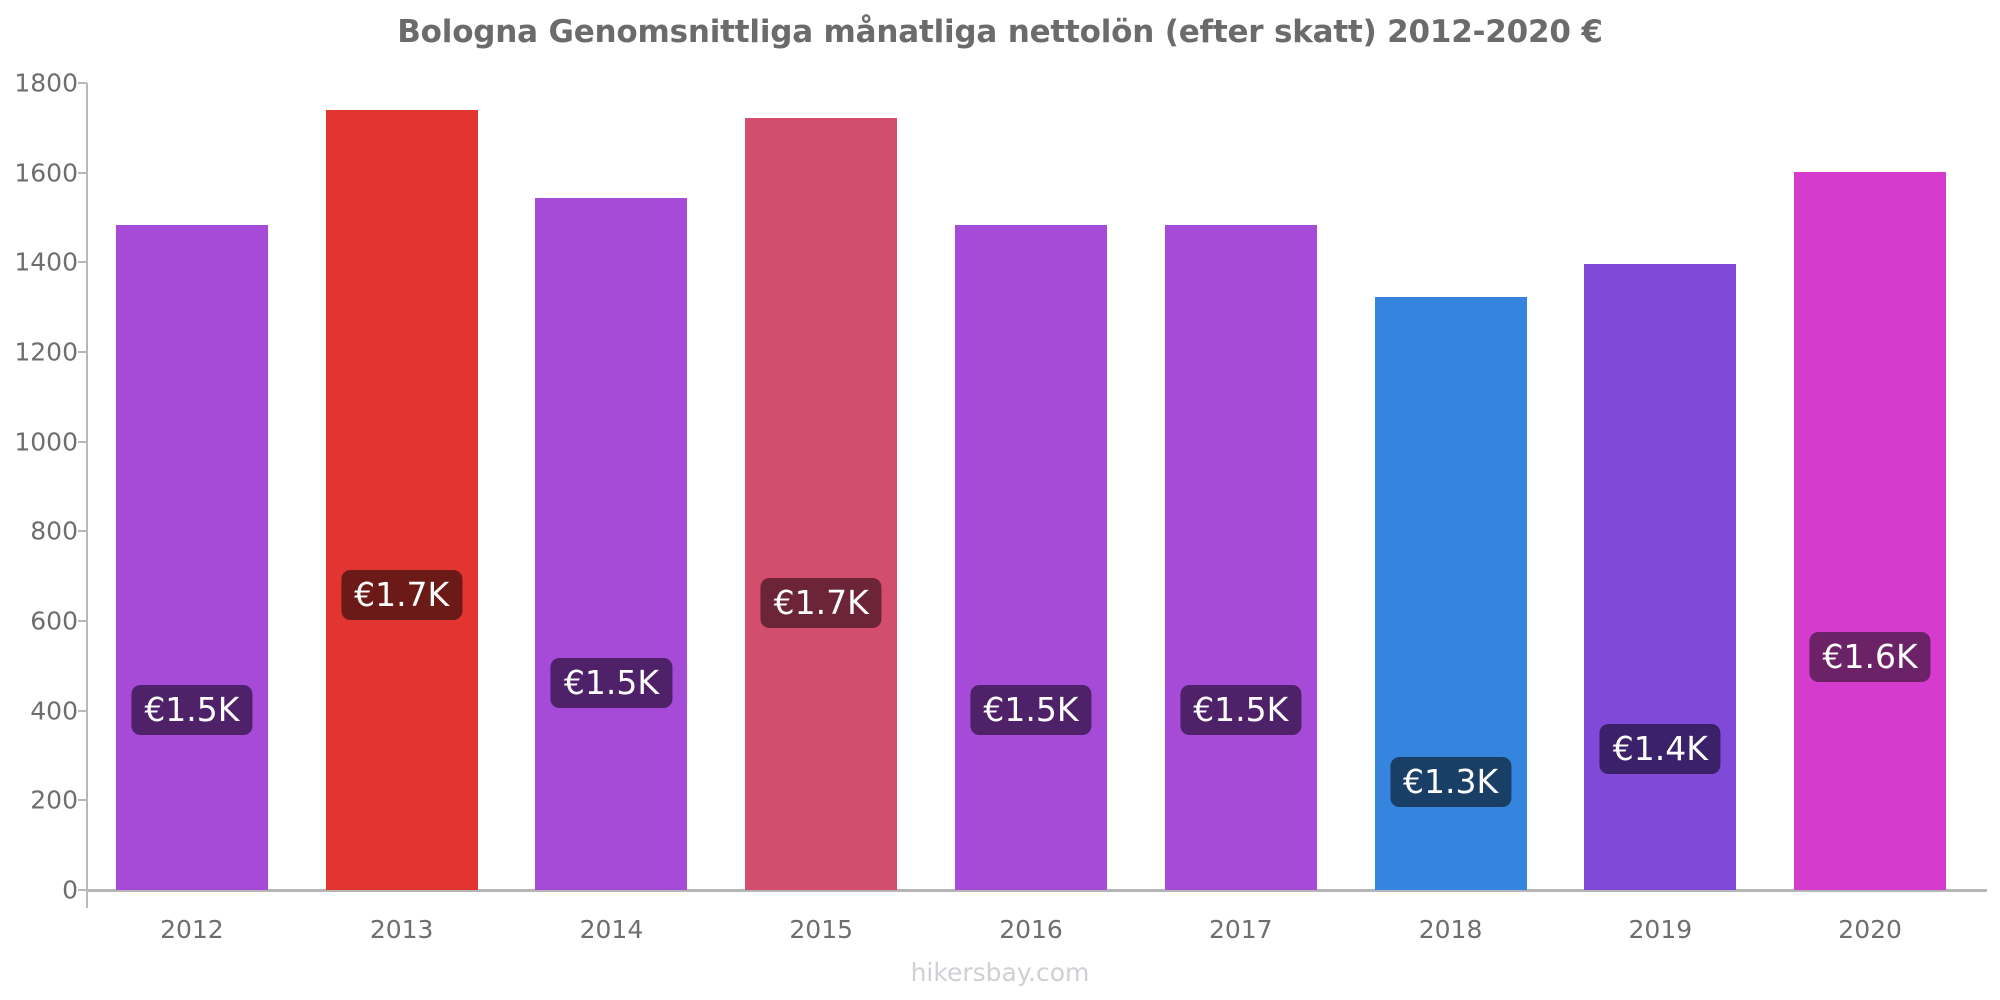 Image resolution: width=2000 pixels, height=1000 pixels. Describe the element at coordinates (46, 173) in the screenshot. I see `y-axis-tick-label: 1600` at that location.